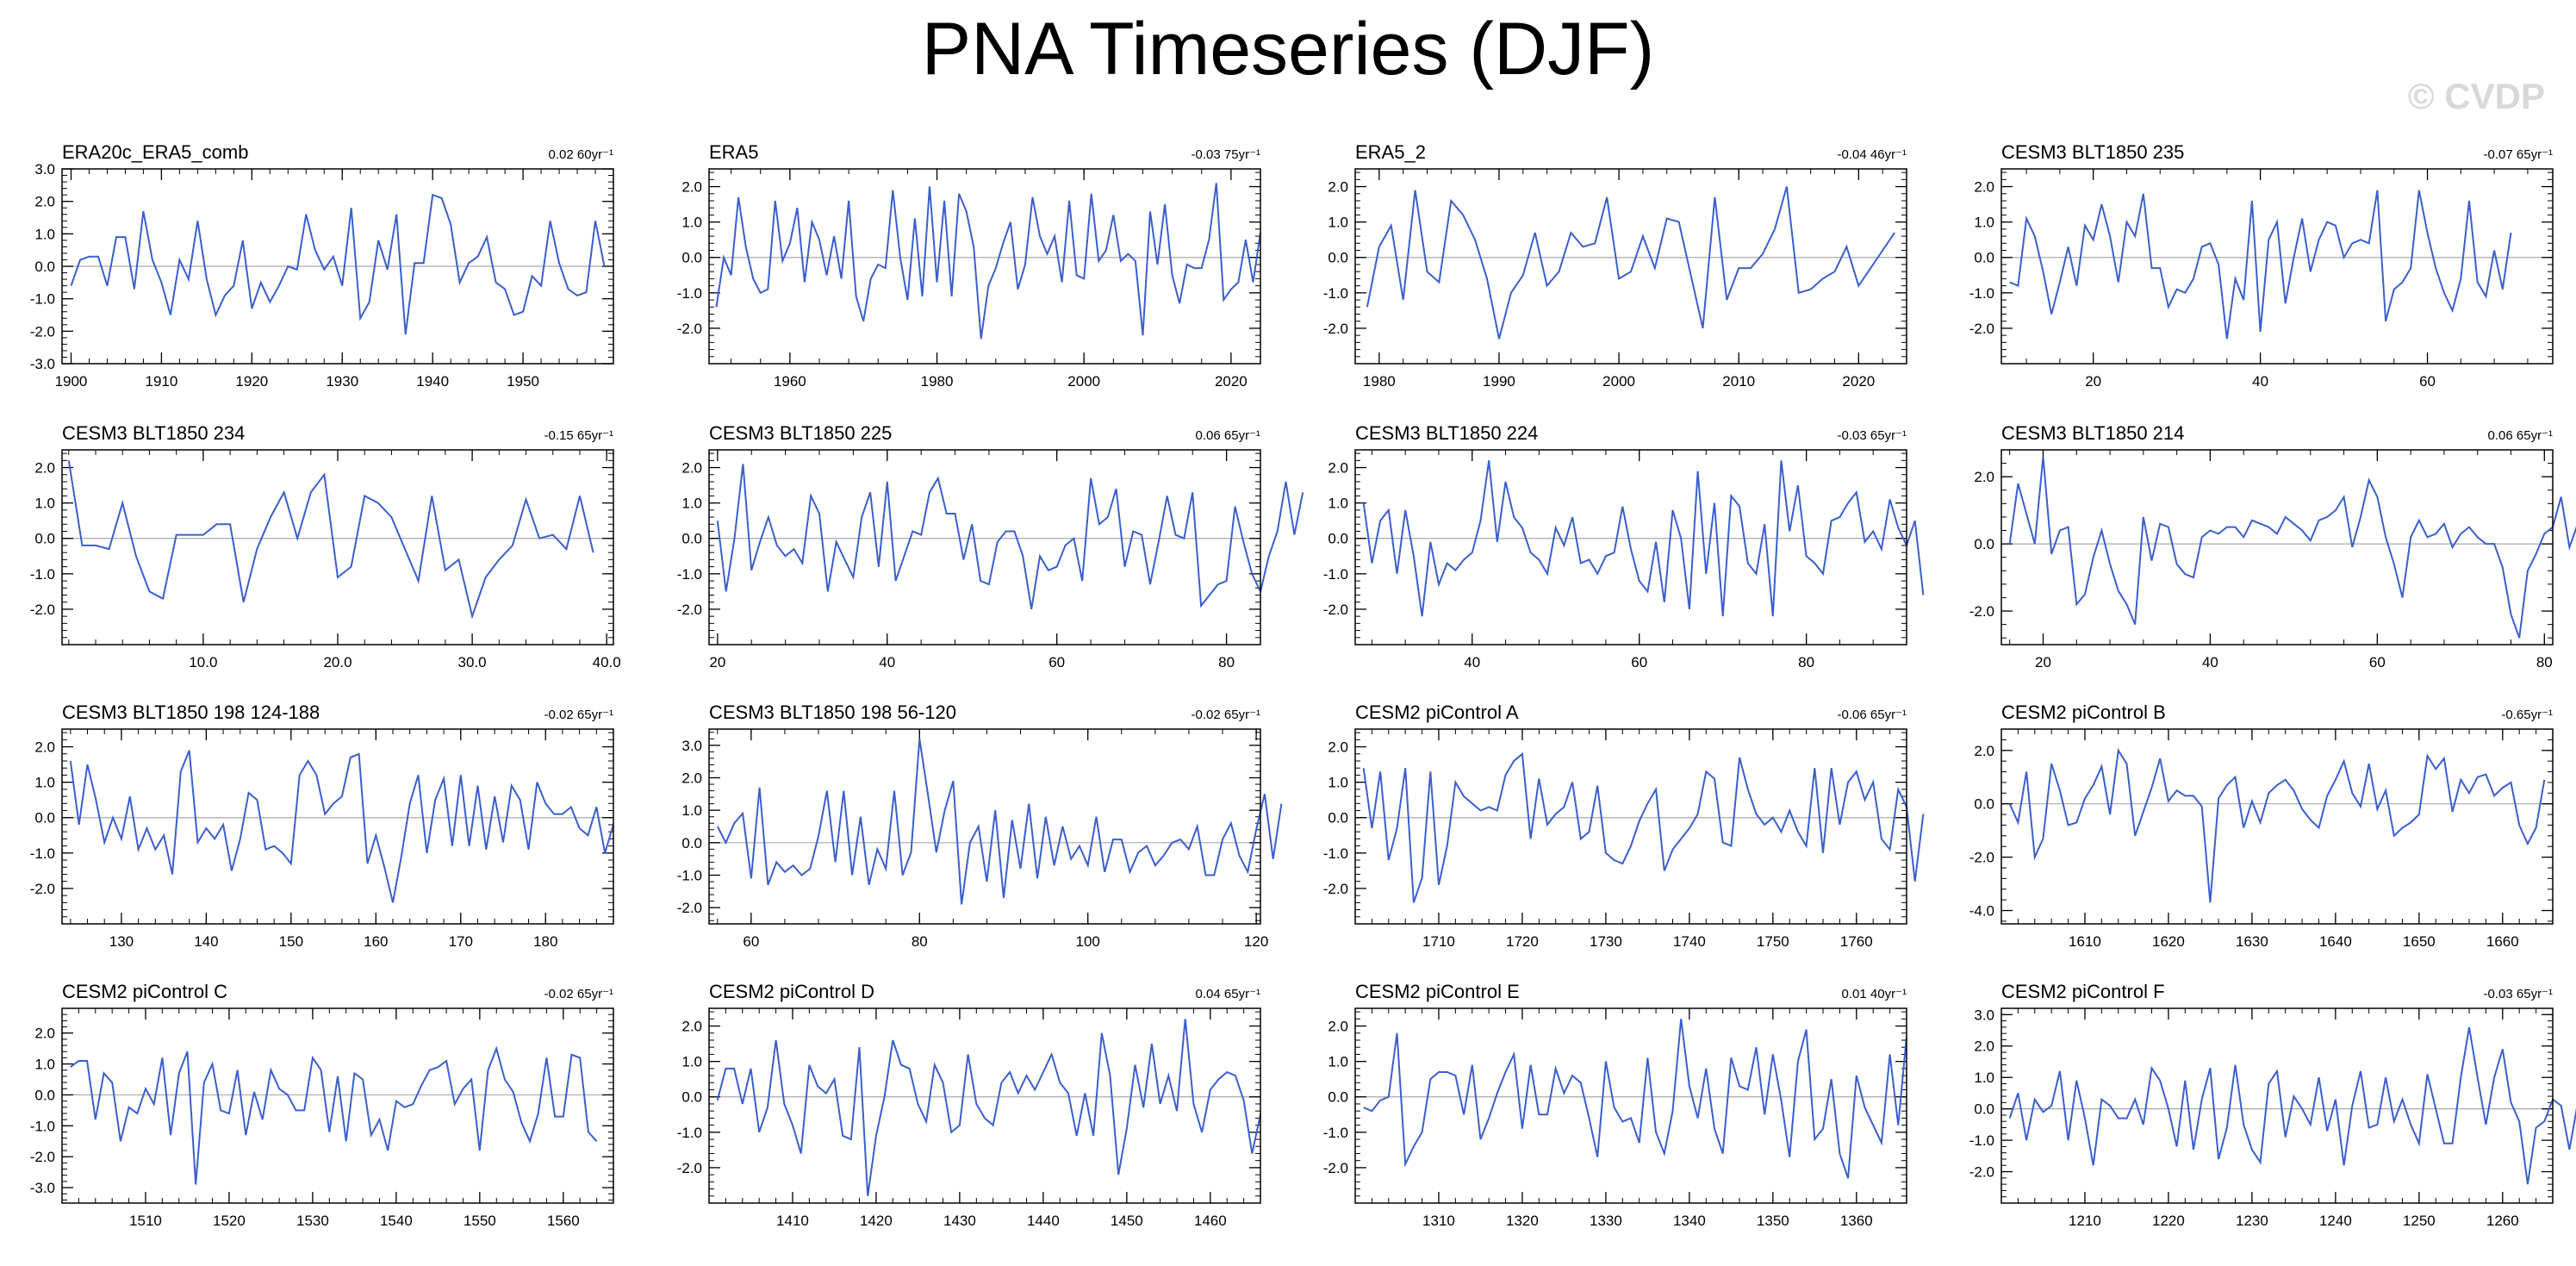 This screenshot has height=1266, width=2576. Describe the element at coordinates (2519, 994) in the screenshot. I see `trend-label: -0.03 65yr⁻¹` at that location.